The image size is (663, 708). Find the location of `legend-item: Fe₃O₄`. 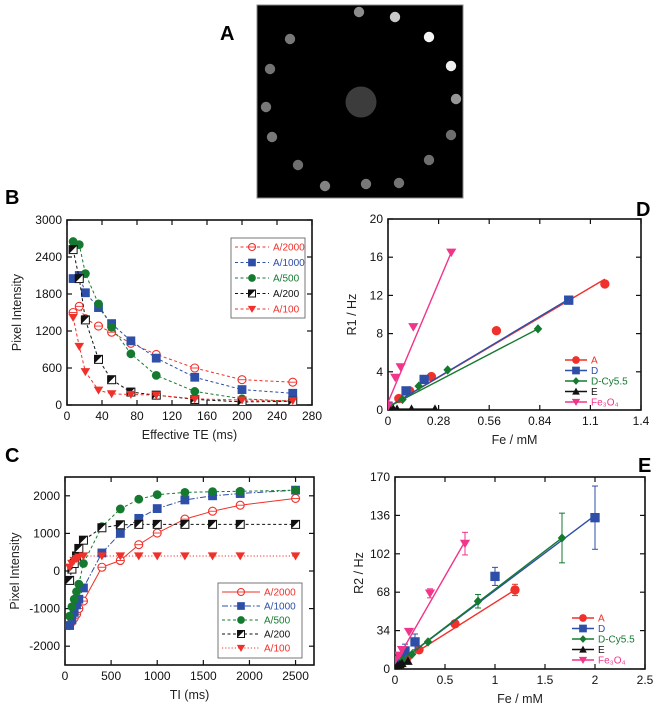

legend-item: Fe₃O₄ is located at coordinates (599, 661).